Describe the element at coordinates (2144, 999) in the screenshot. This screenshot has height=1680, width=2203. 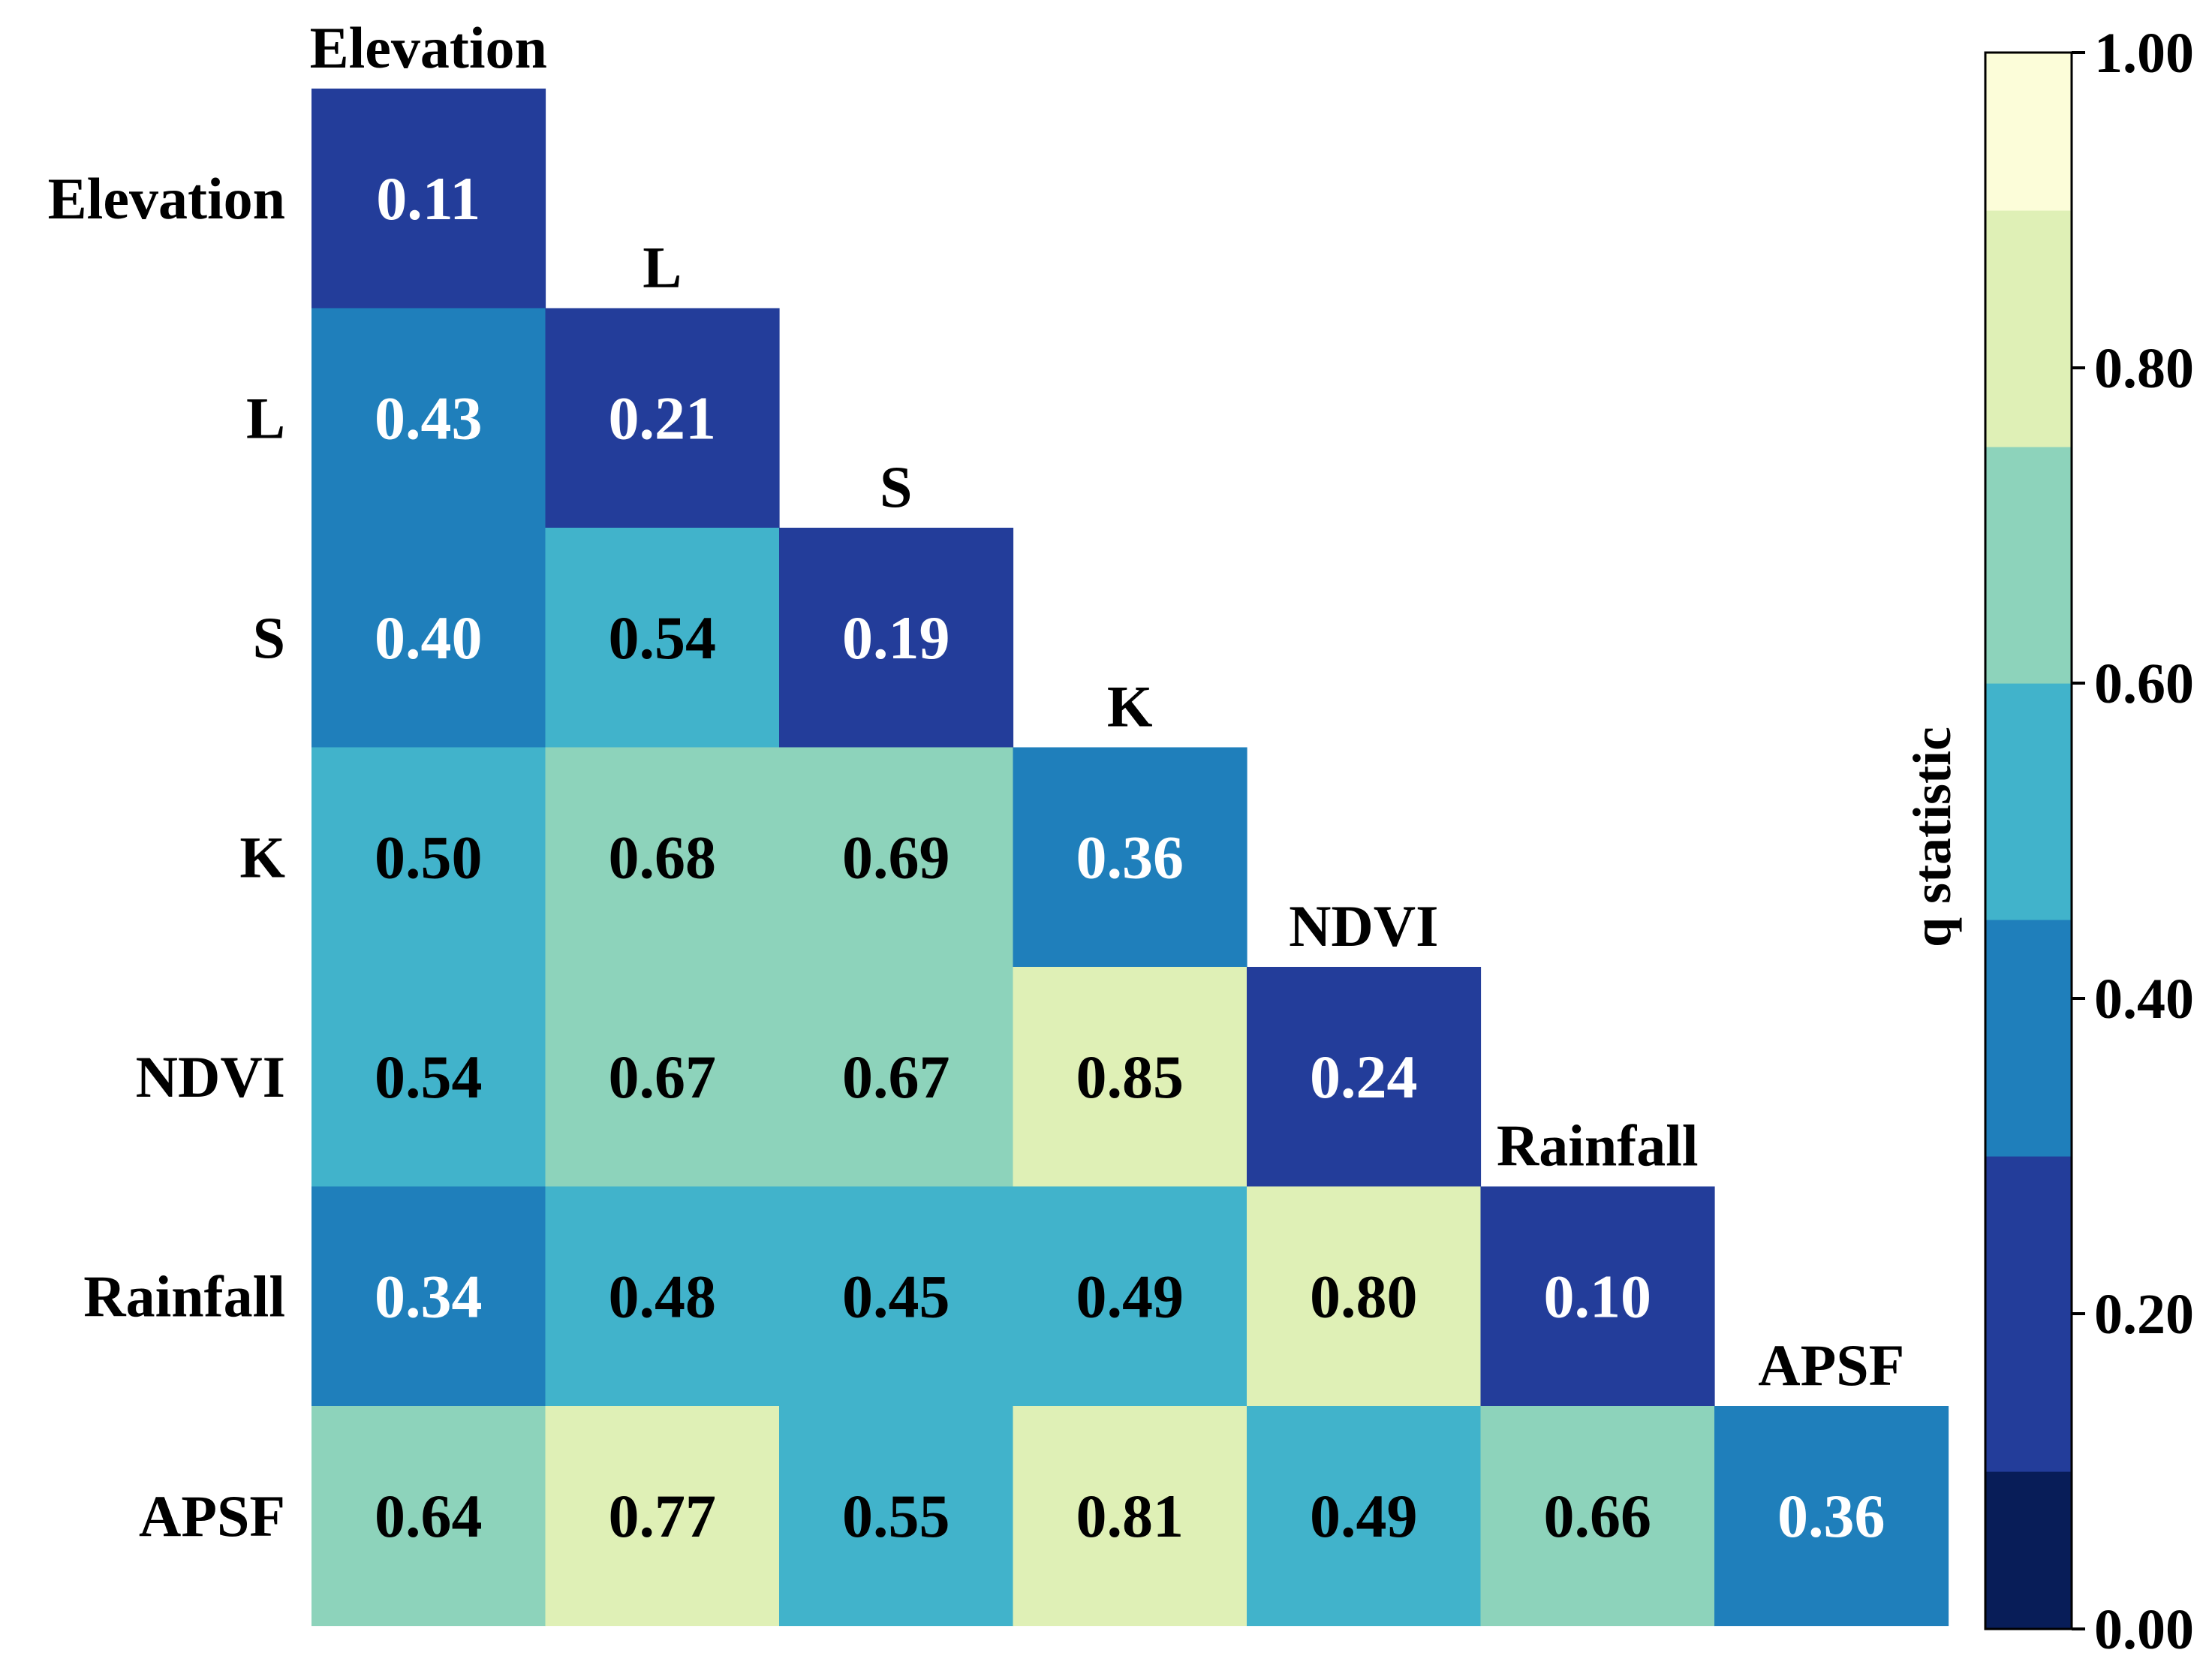
I see `colorbar-tick-label: 0.40` at that location.